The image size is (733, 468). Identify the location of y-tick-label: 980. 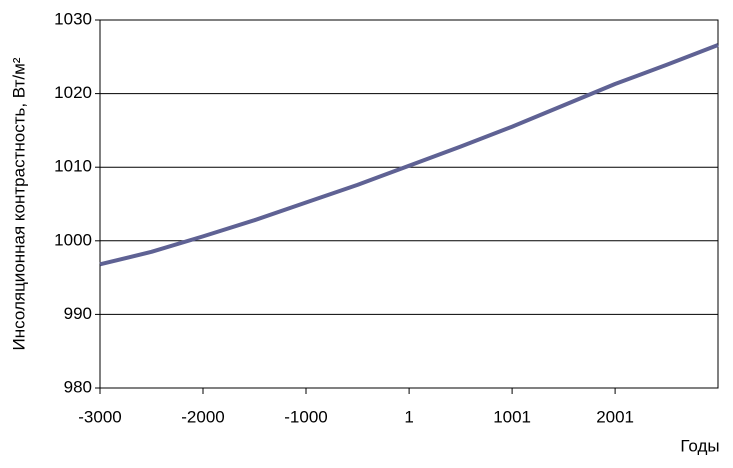
(78, 386).